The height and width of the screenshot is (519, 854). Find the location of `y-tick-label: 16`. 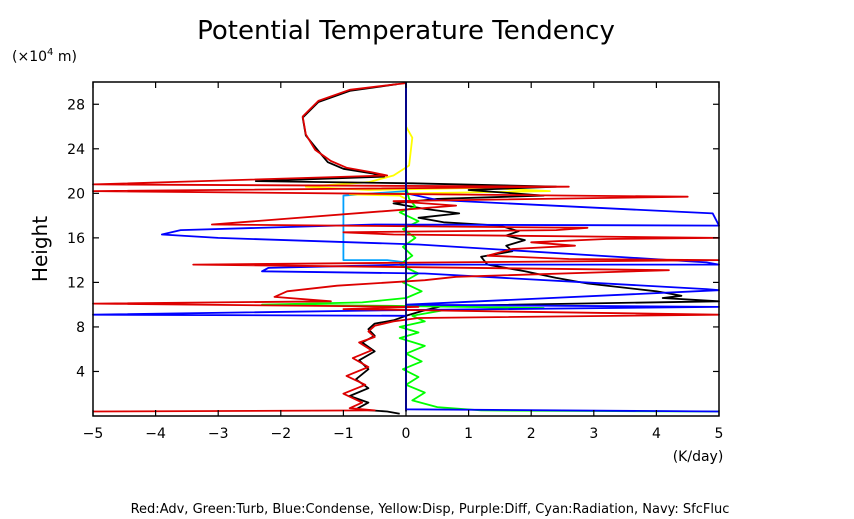

y-tick-label: 16 is located at coordinates (76, 239).